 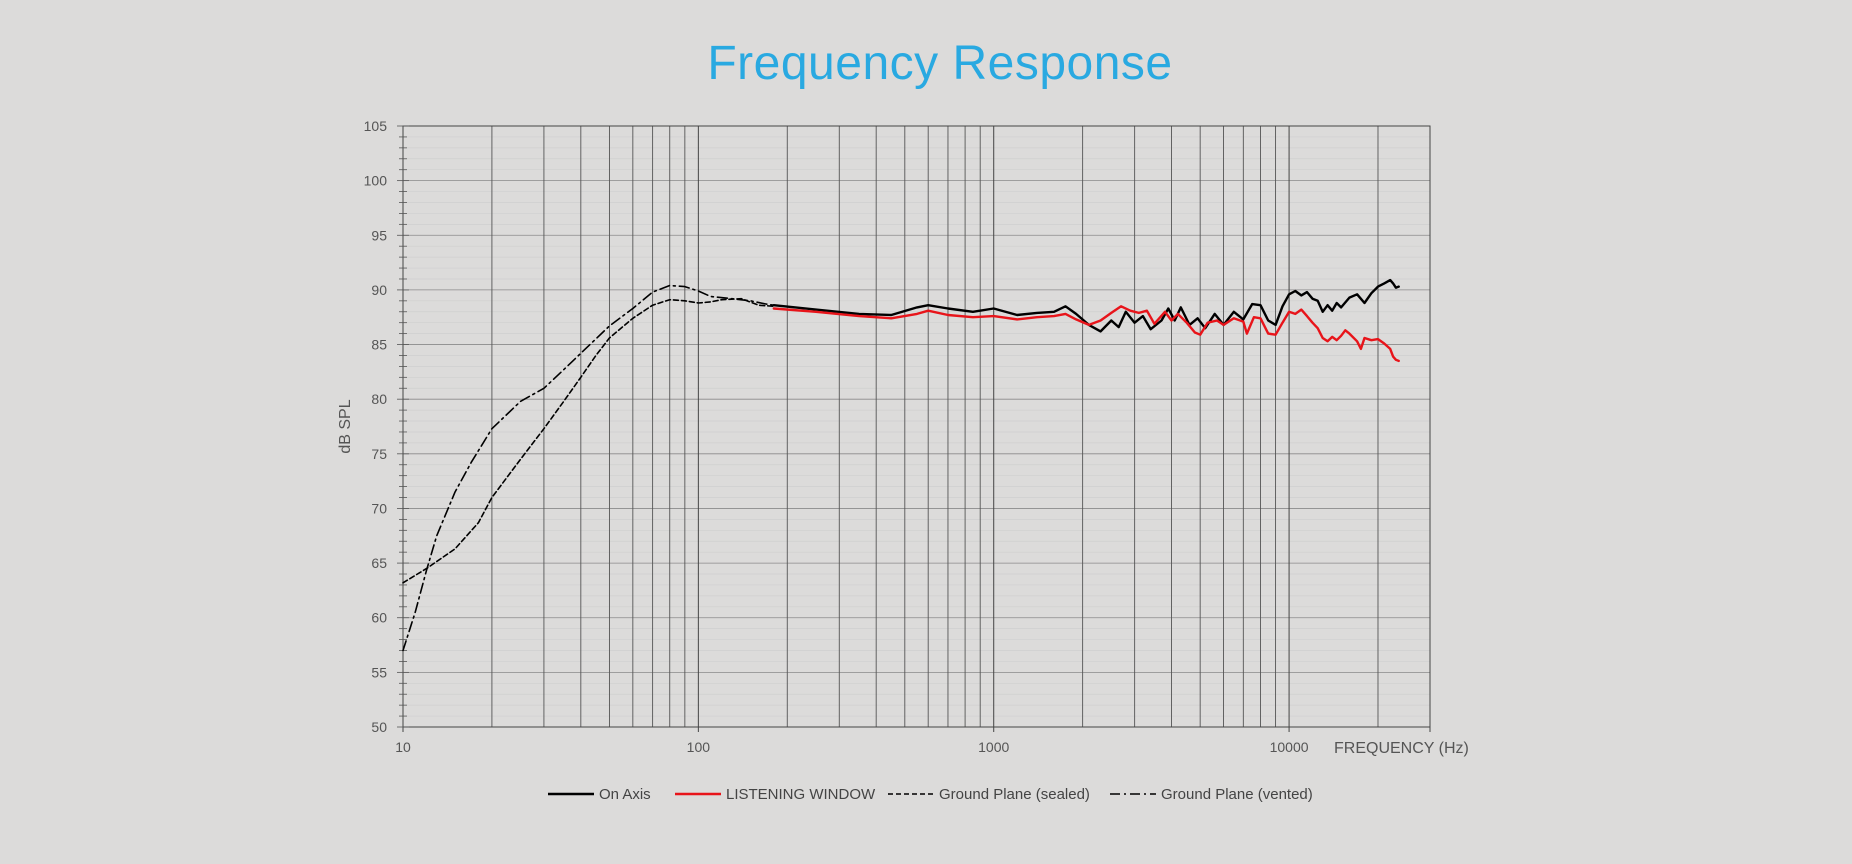 What do you see at coordinates (379, 508) in the screenshot?
I see `y-tick-label: 70` at bounding box center [379, 508].